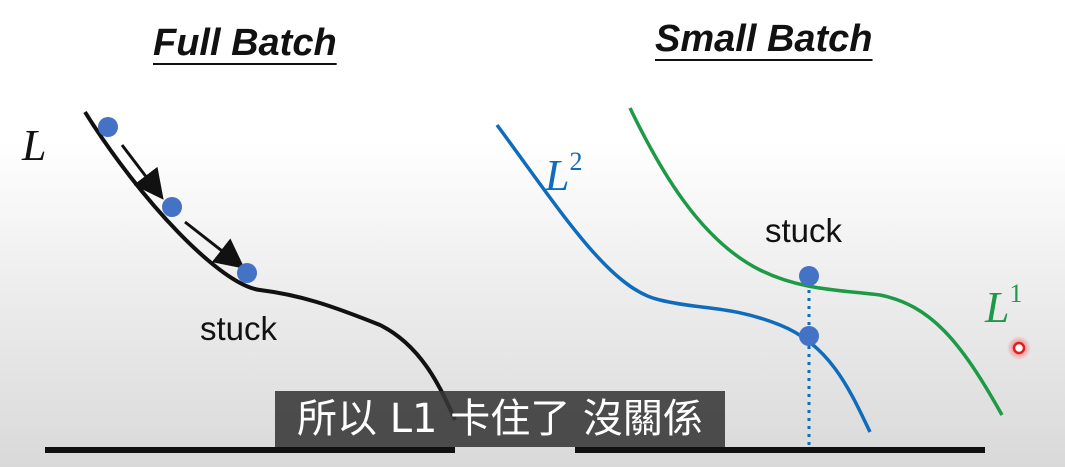 Image resolution: width=1065 pixels, height=467 pixels. Describe the element at coordinates (764, 39) in the screenshot. I see `small-batch-title: Small Batch` at that location.